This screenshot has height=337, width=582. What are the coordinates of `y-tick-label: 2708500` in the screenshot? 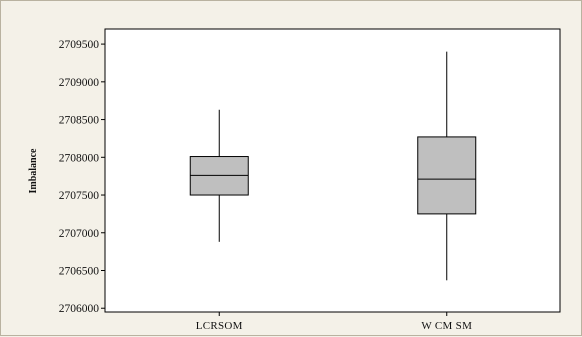 It's located at (79, 121).